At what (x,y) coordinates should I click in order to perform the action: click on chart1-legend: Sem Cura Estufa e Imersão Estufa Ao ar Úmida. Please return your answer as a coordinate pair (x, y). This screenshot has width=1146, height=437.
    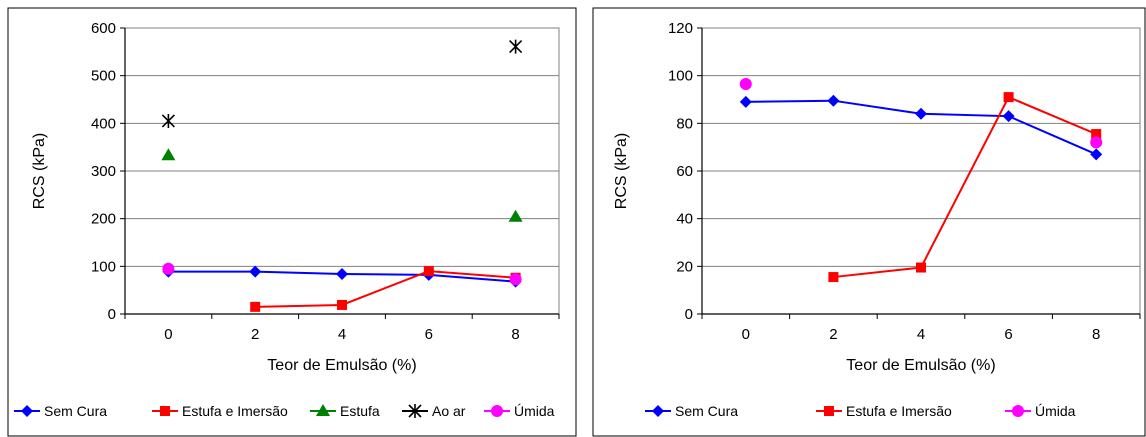
    Looking at the image, I should click on (284, 411).